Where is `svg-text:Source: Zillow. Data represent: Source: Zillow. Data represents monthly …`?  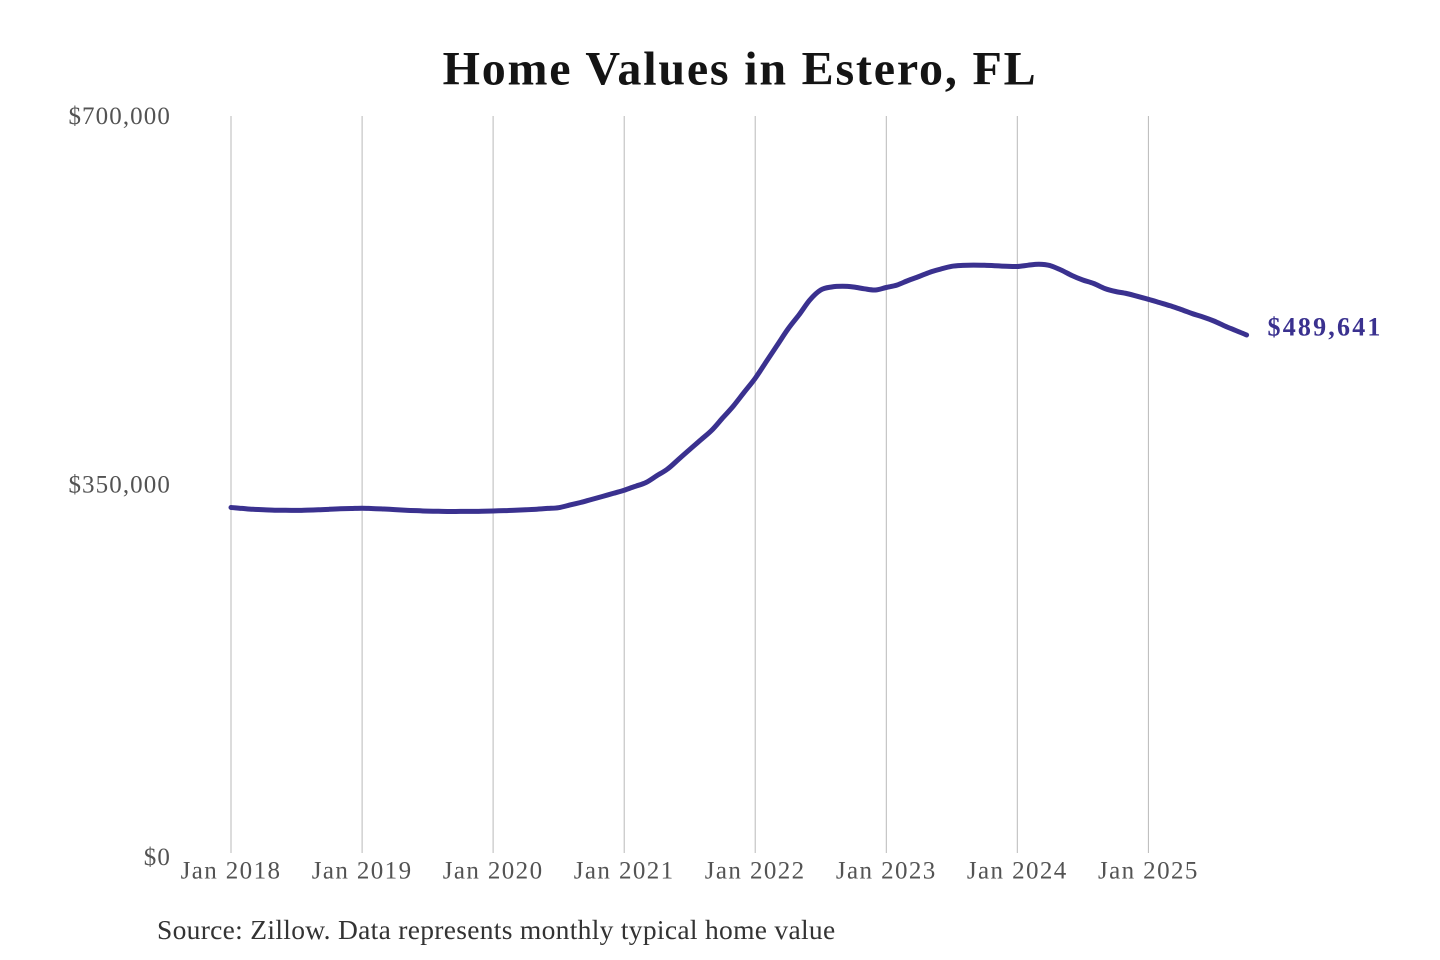
svg-text:Source: Zillow. Data represent: Source: Zillow. Data represents monthly … is located at coordinates (496, 929).